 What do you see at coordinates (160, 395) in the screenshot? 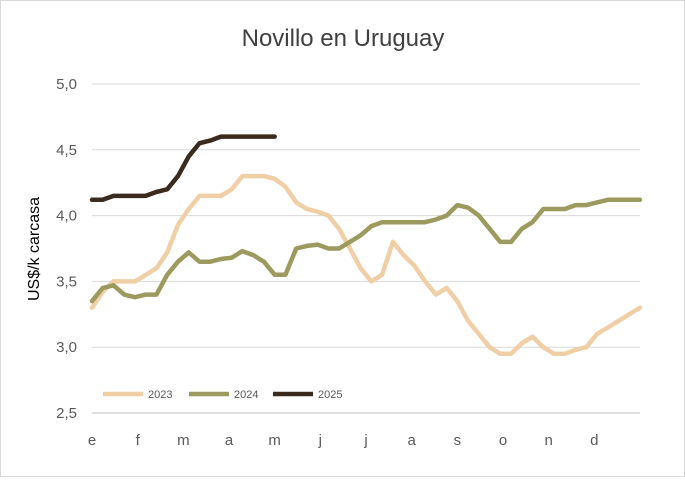
I see `legend-label: 2023` at bounding box center [160, 395].